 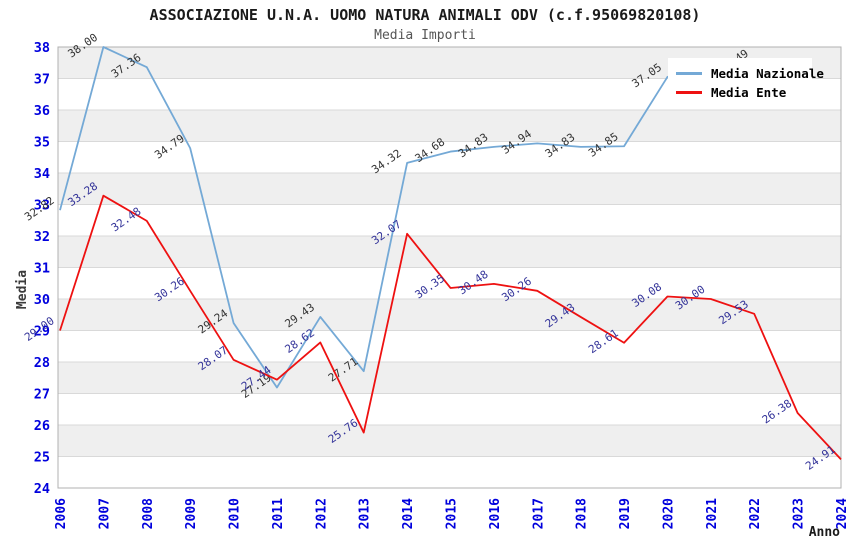 I want to click on y-tick-label: 38, so click(x=42, y=48).